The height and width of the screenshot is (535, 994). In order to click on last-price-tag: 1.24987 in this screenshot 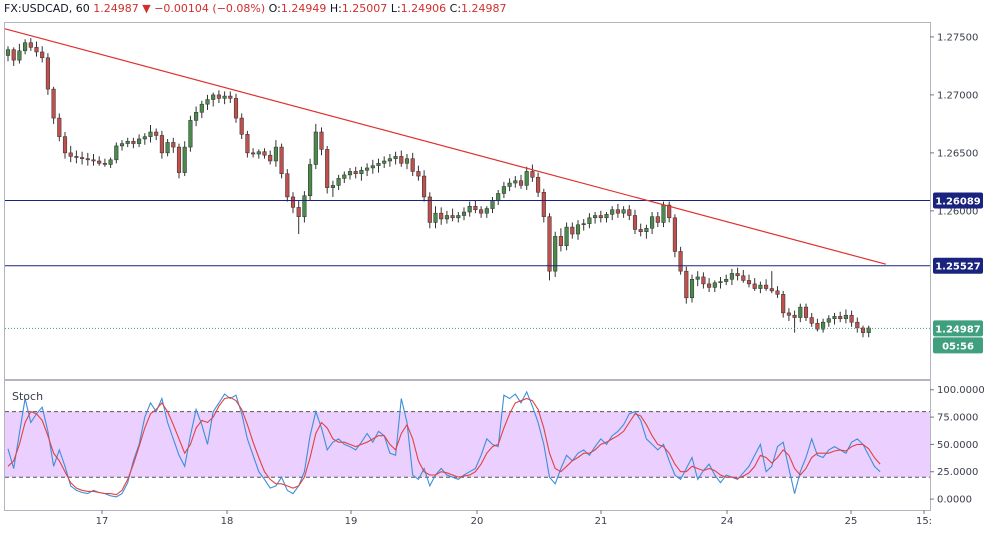, I will do `click(958, 329)`.